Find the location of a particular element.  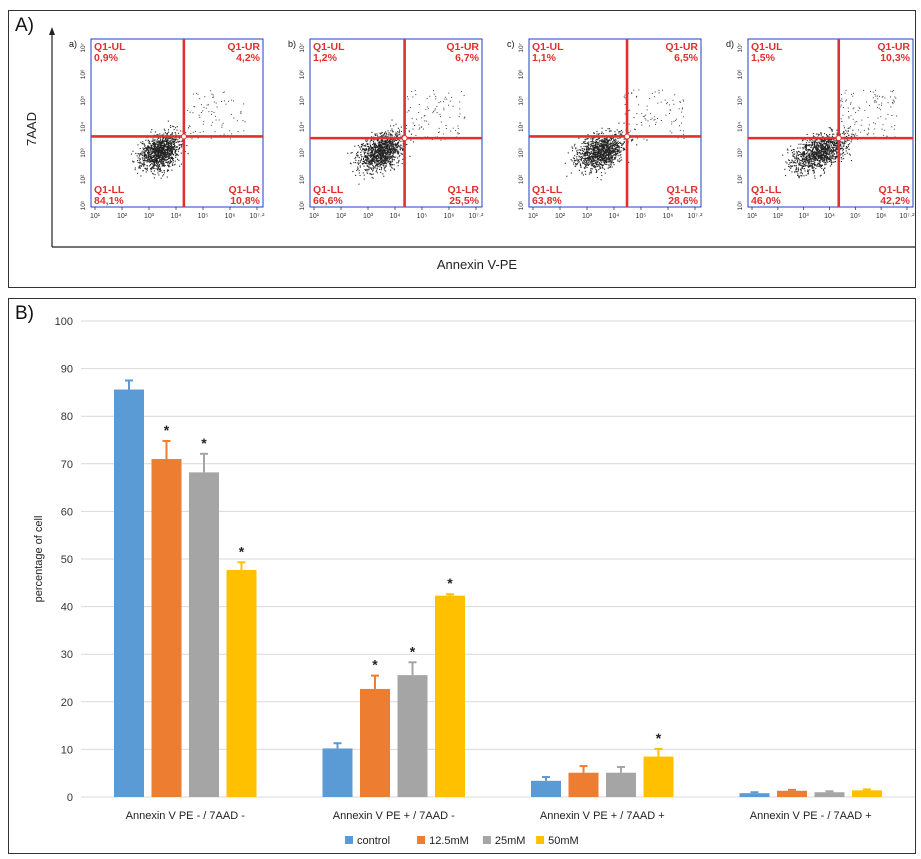

y-tick-label: 10⁴ is located at coordinates (521, 127).